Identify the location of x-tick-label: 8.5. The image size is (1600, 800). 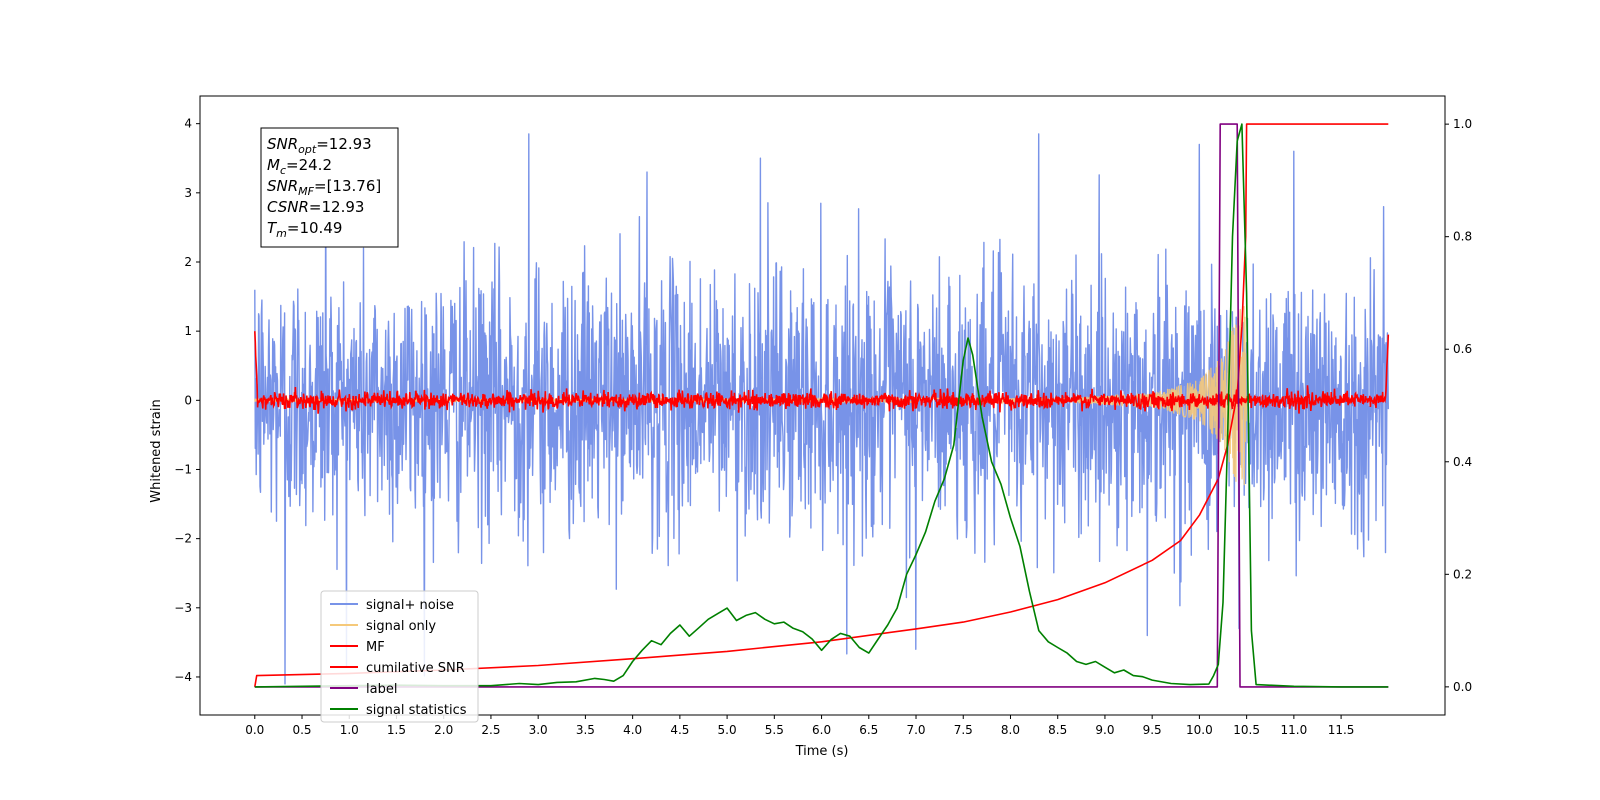
(1057, 730).